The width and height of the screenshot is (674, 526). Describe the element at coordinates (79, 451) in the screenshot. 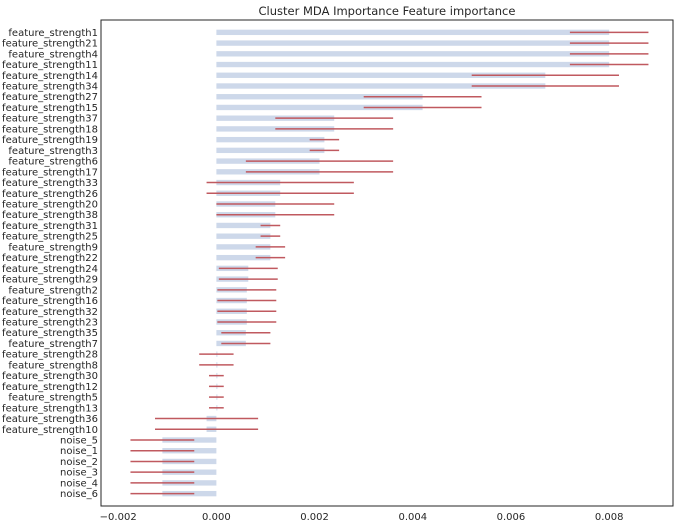

I see `y-tick-label: noise_1` at that location.